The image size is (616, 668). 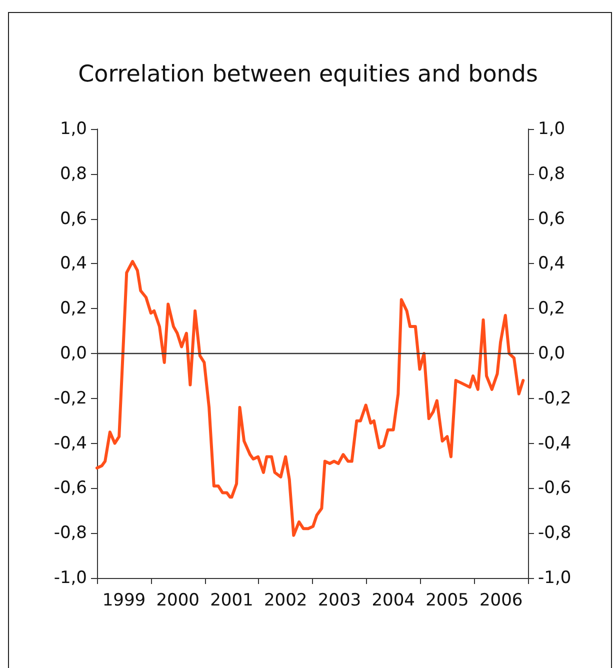 I want to click on y-tick-label: 0,8, so click(x=73, y=174).